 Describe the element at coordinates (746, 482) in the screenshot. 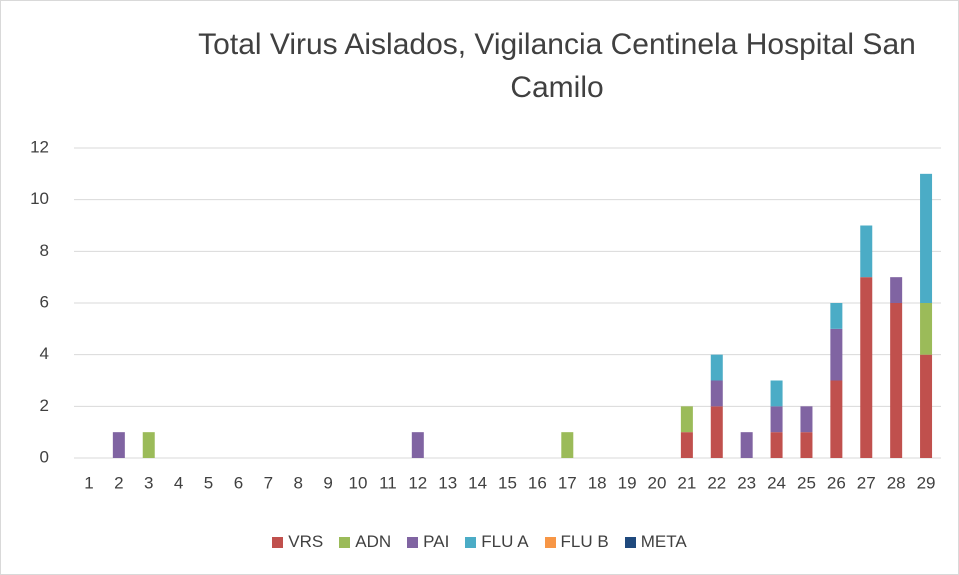

I see `x-tick-label: 23` at that location.